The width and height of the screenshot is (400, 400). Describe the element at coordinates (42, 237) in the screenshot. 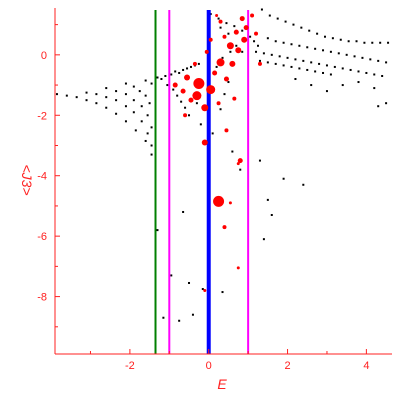

I see `y-tick-label: -6` at that location.